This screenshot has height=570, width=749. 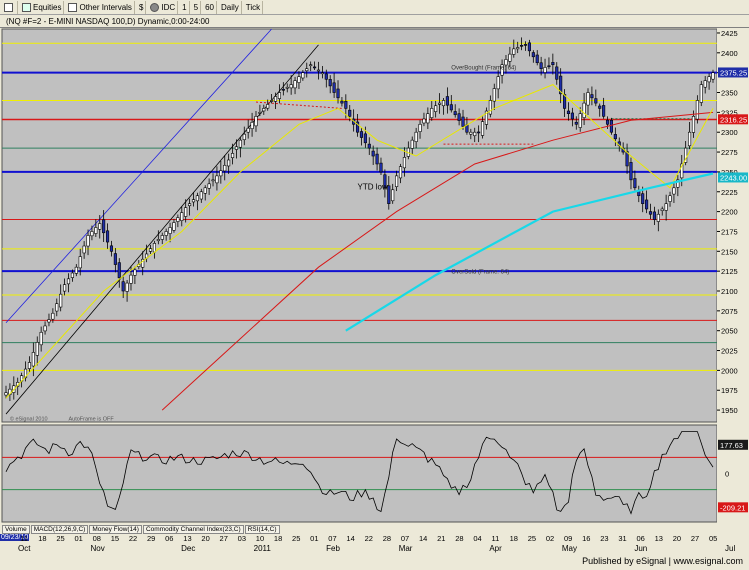 What do you see at coordinates (729, 192) in the screenshot?
I see `y-tick-label: 2225` at bounding box center [729, 192].